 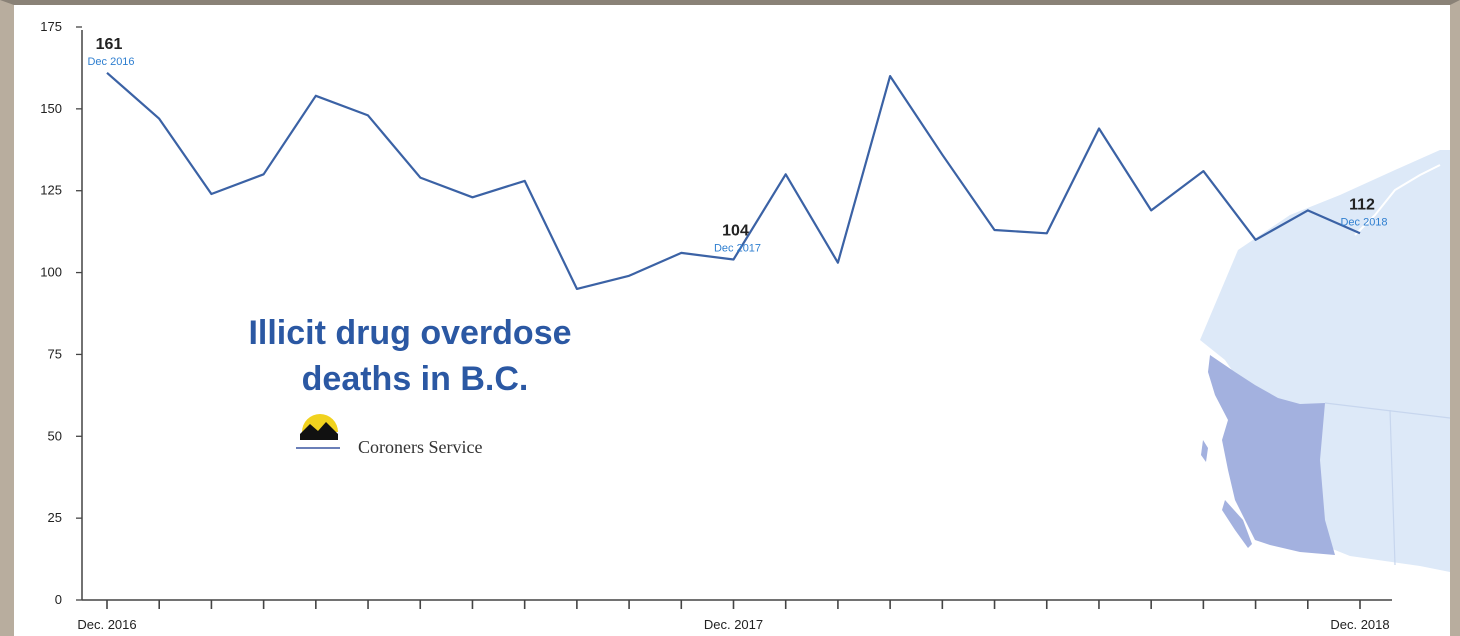 What do you see at coordinates (55, 517) in the screenshot?
I see `y-tick-label: 25` at bounding box center [55, 517].